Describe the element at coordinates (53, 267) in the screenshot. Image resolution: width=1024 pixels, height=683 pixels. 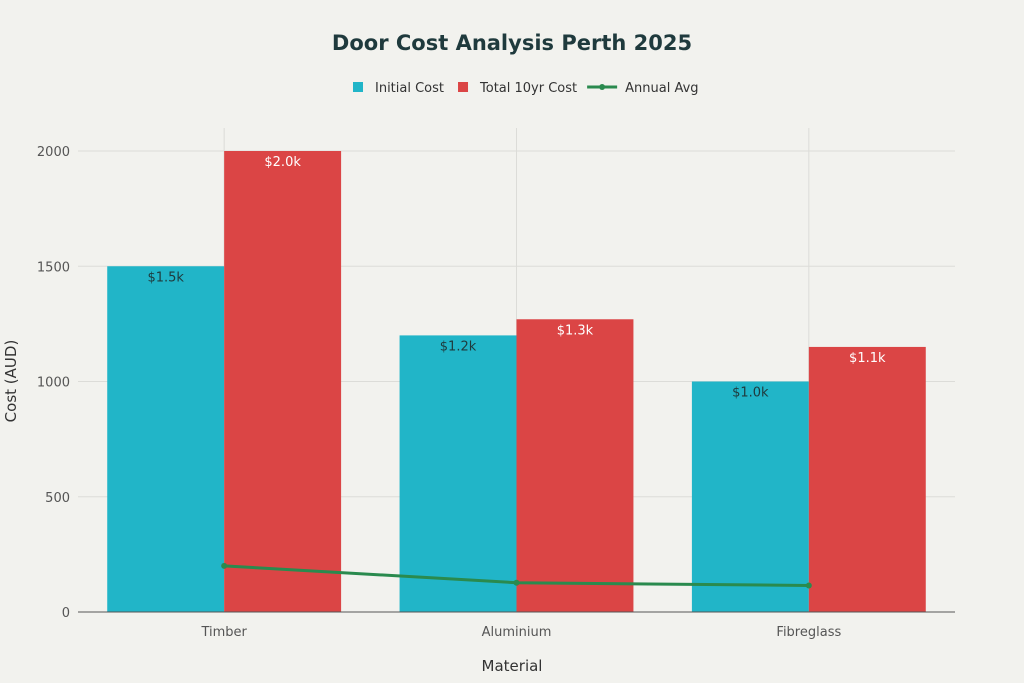
I see `y-tick-label: 1500` at that location.